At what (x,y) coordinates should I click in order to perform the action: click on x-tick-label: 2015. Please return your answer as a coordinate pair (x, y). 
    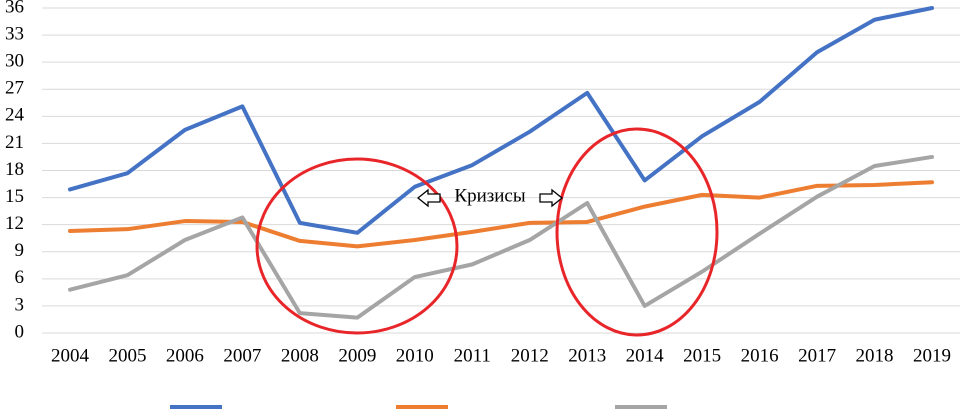
    Looking at the image, I should click on (702, 355).